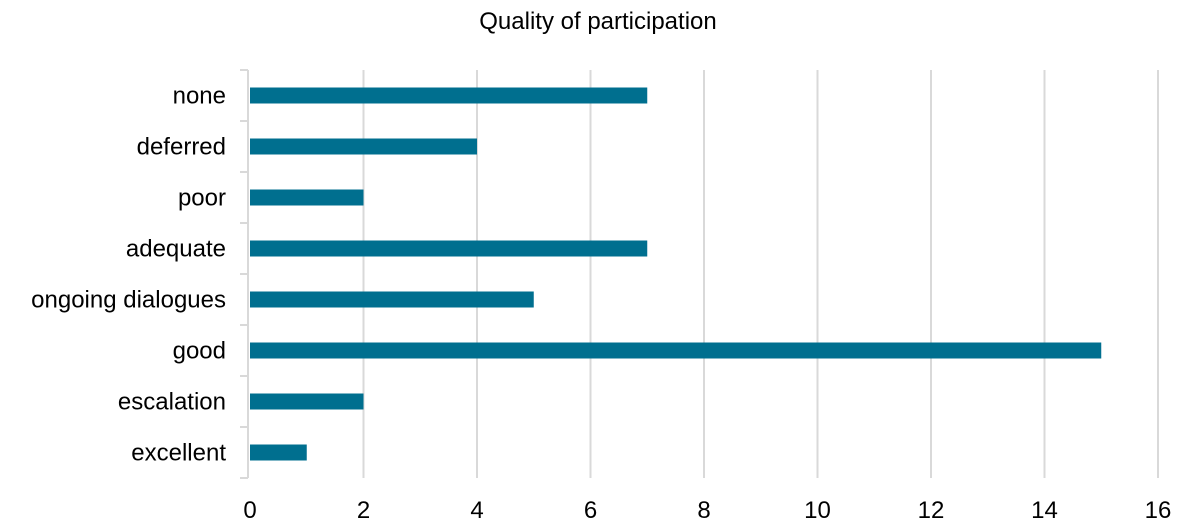 Image resolution: width=1180 pixels, height=521 pixels. What do you see at coordinates (363, 146) in the screenshot?
I see `bar-deferred` at bounding box center [363, 146].